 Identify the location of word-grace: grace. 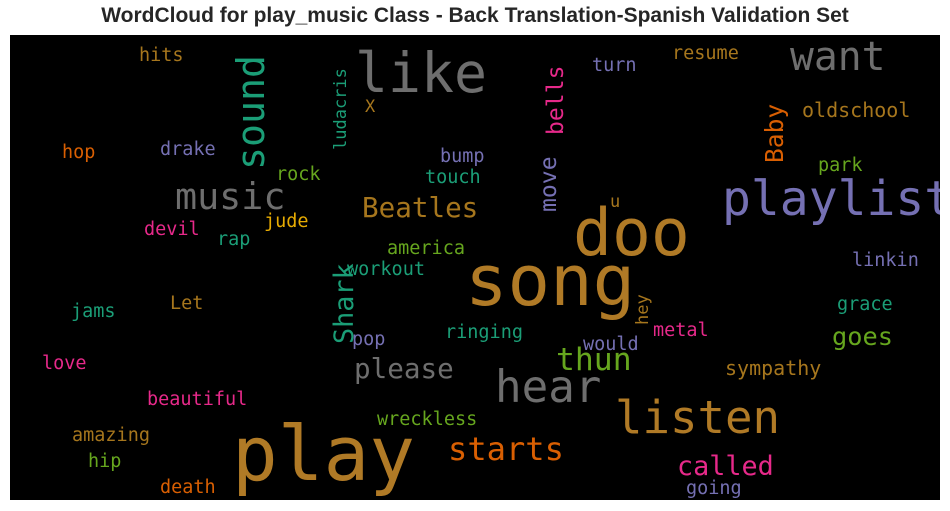
(865, 304).